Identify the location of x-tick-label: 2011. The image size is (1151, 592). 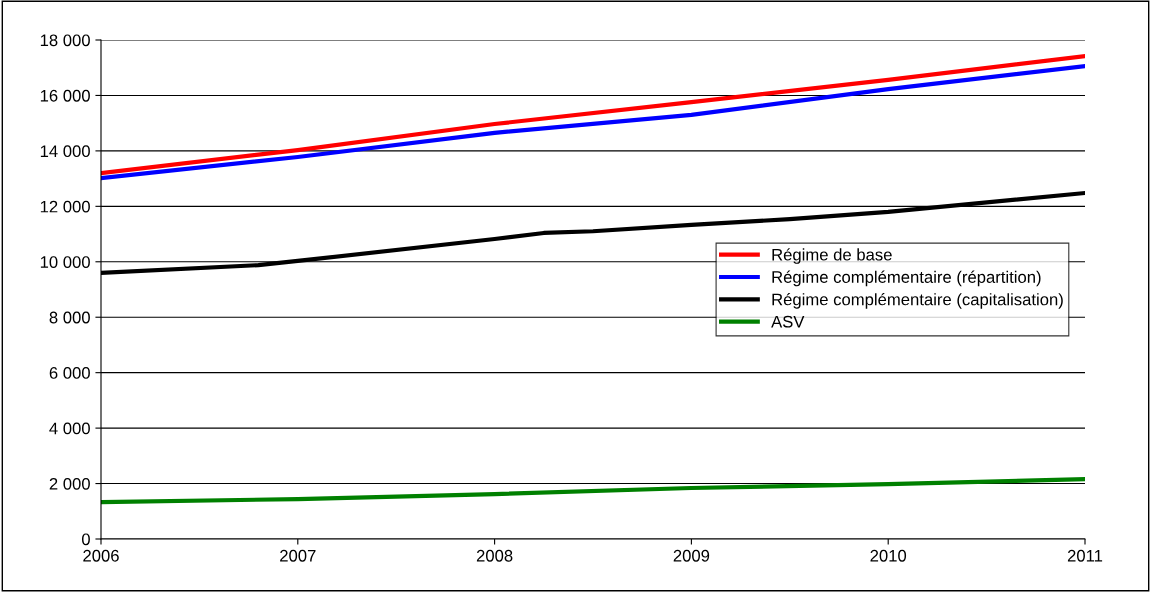
(1085, 555).